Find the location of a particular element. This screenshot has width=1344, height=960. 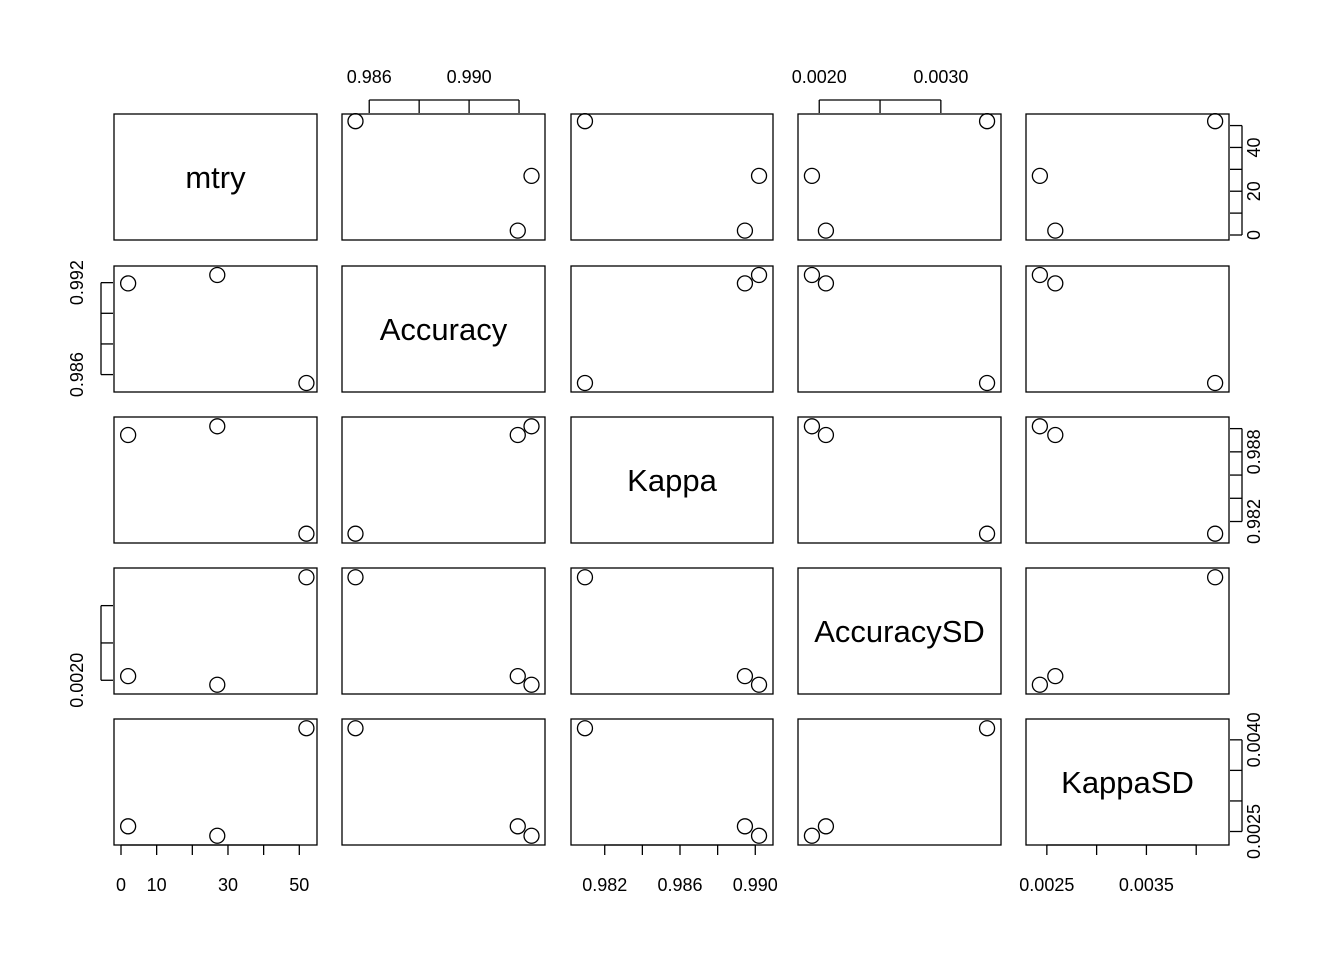

tick-label: 0.0025 is located at coordinates (1046, 885).